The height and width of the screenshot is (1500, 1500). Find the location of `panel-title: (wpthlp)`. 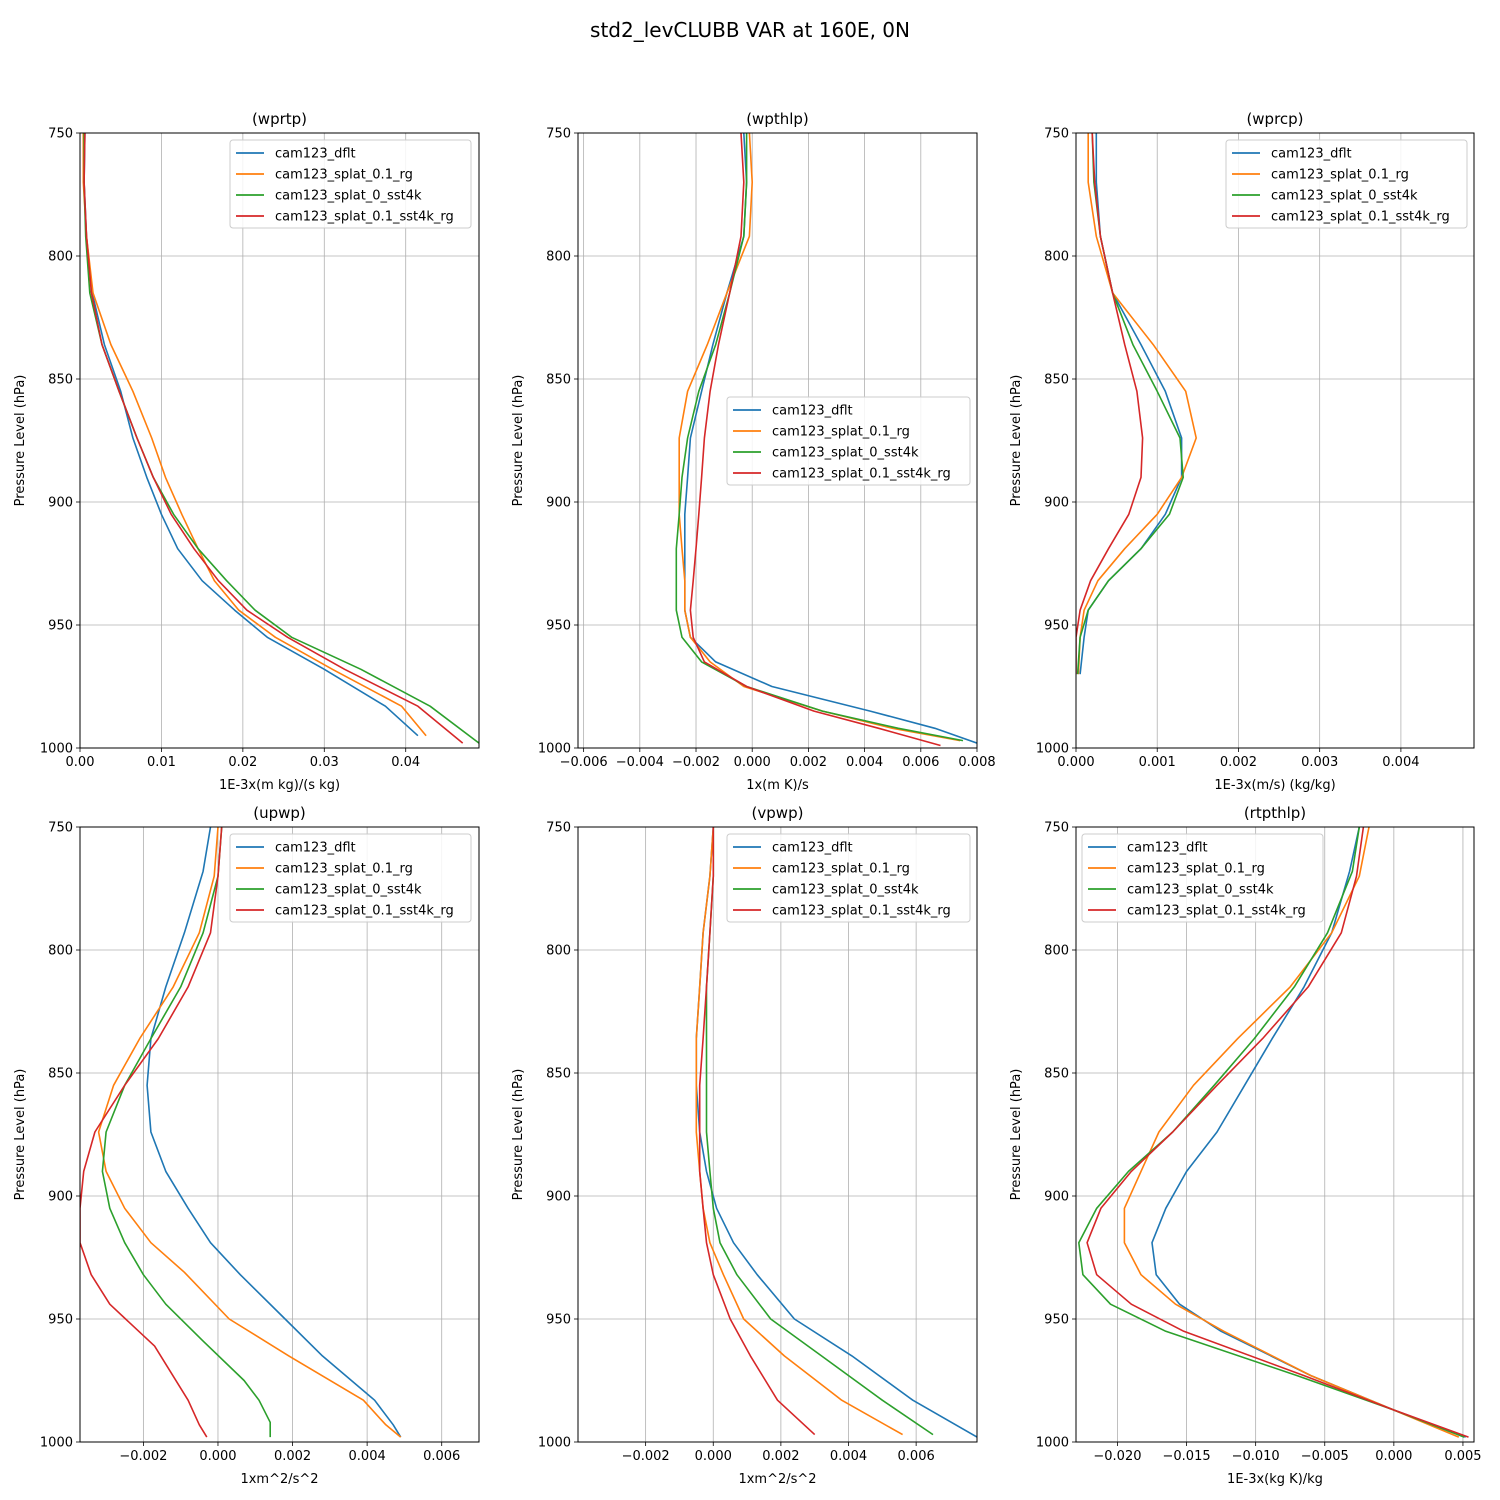

panel-title: (wpthlp) is located at coordinates (777, 119).